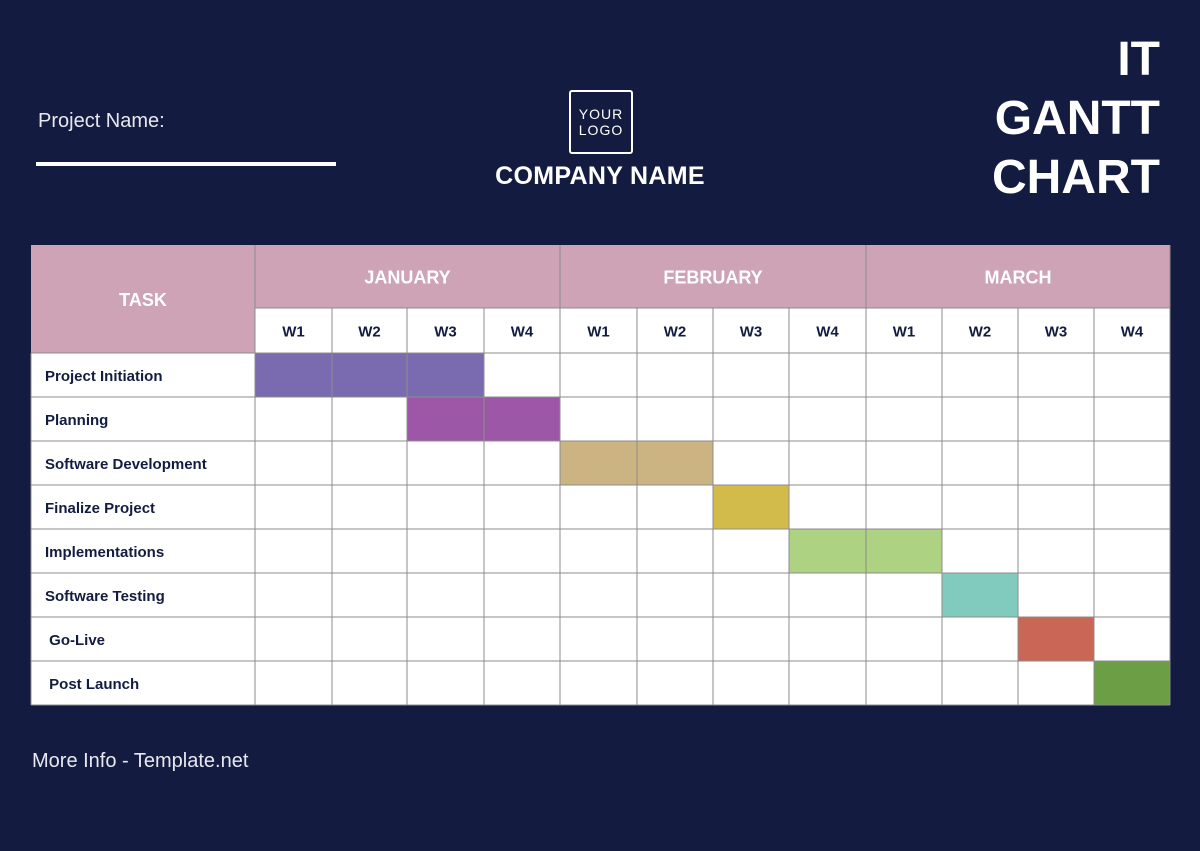 The height and width of the screenshot is (851, 1200). What do you see at coordinates (751, 332) in the screenshot?
I see `week-label-7: W3` at bounding box center [751, 332].